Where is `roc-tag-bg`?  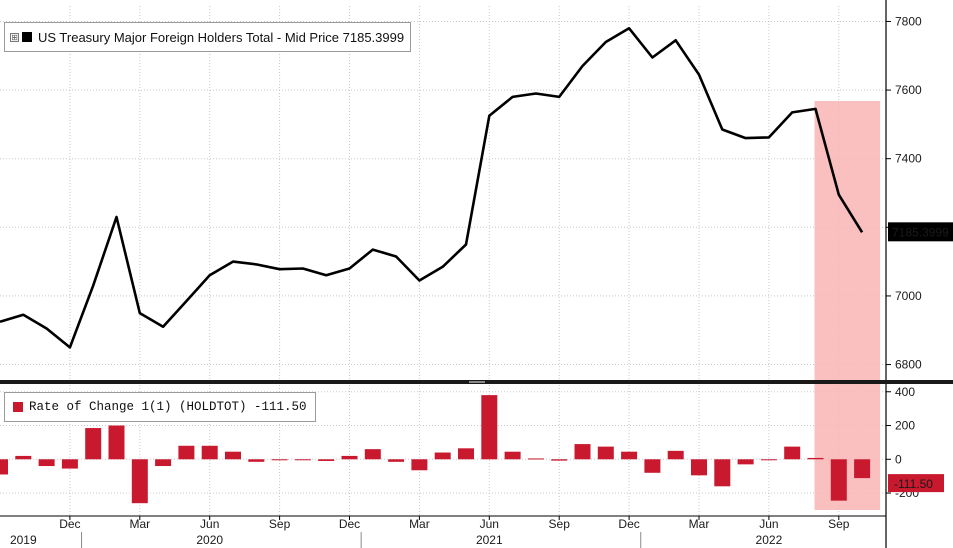 roc-tag-bg is located at coordinates (916, 483).